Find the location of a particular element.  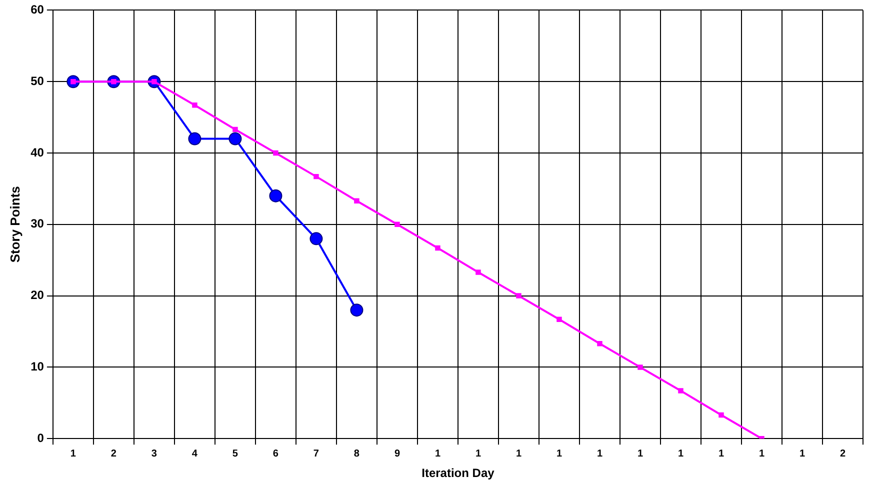

x-tick-label: 8 is located at coordinates (357, 454).